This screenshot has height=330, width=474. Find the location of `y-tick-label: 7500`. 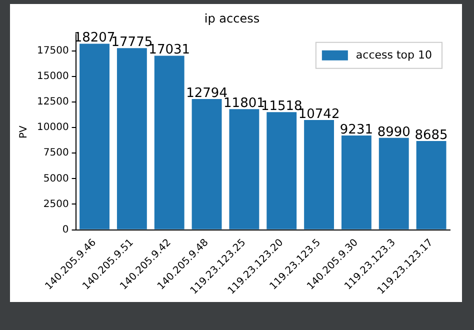

y-tick-label: 7500 is located at coordinates (56, 153).